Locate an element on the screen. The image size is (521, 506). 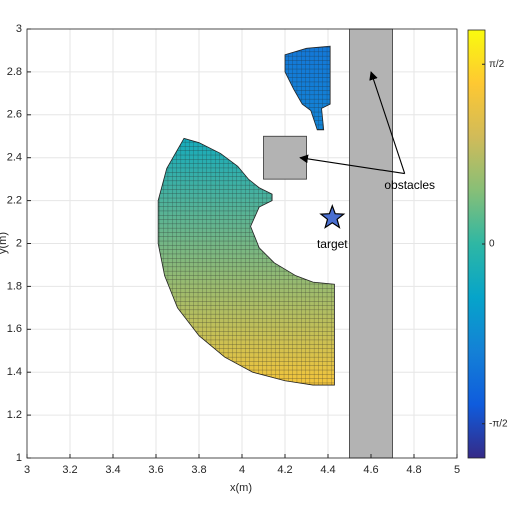
x-tick-label: 3.4 is located at coordinates (112, 470).